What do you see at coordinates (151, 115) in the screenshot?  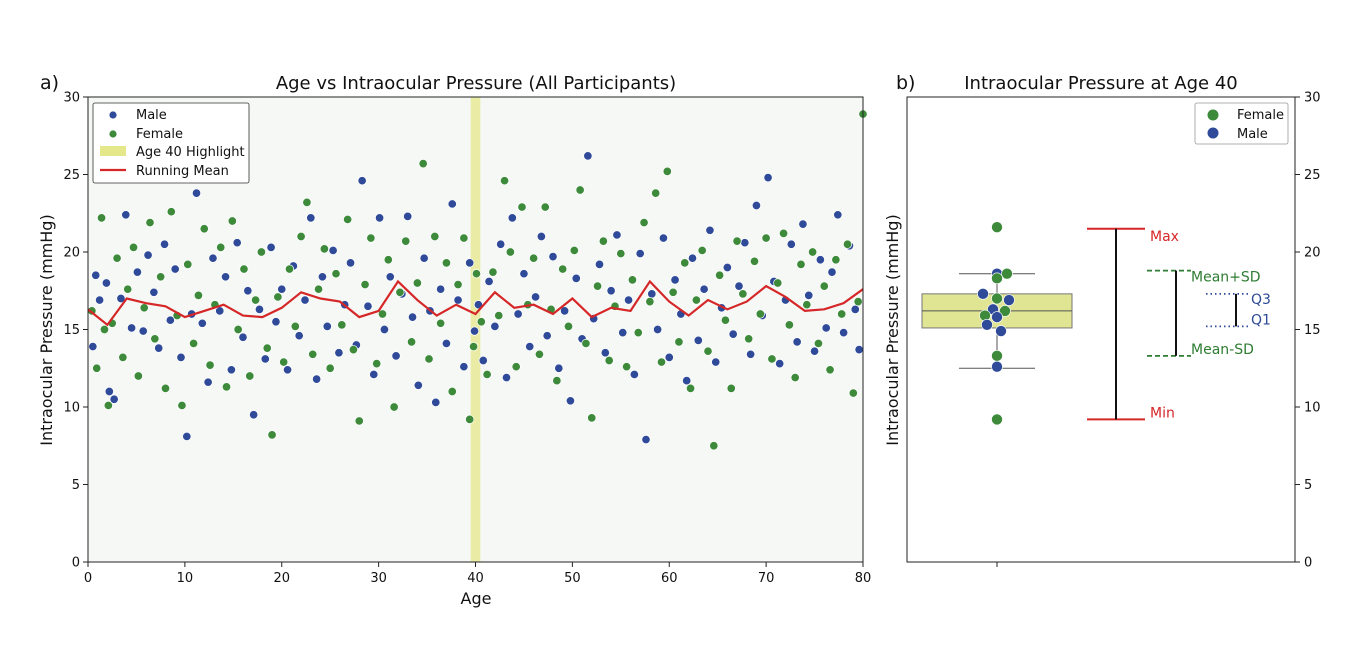 I see `legend-male-label: Male` at bounding box center [151, 115].